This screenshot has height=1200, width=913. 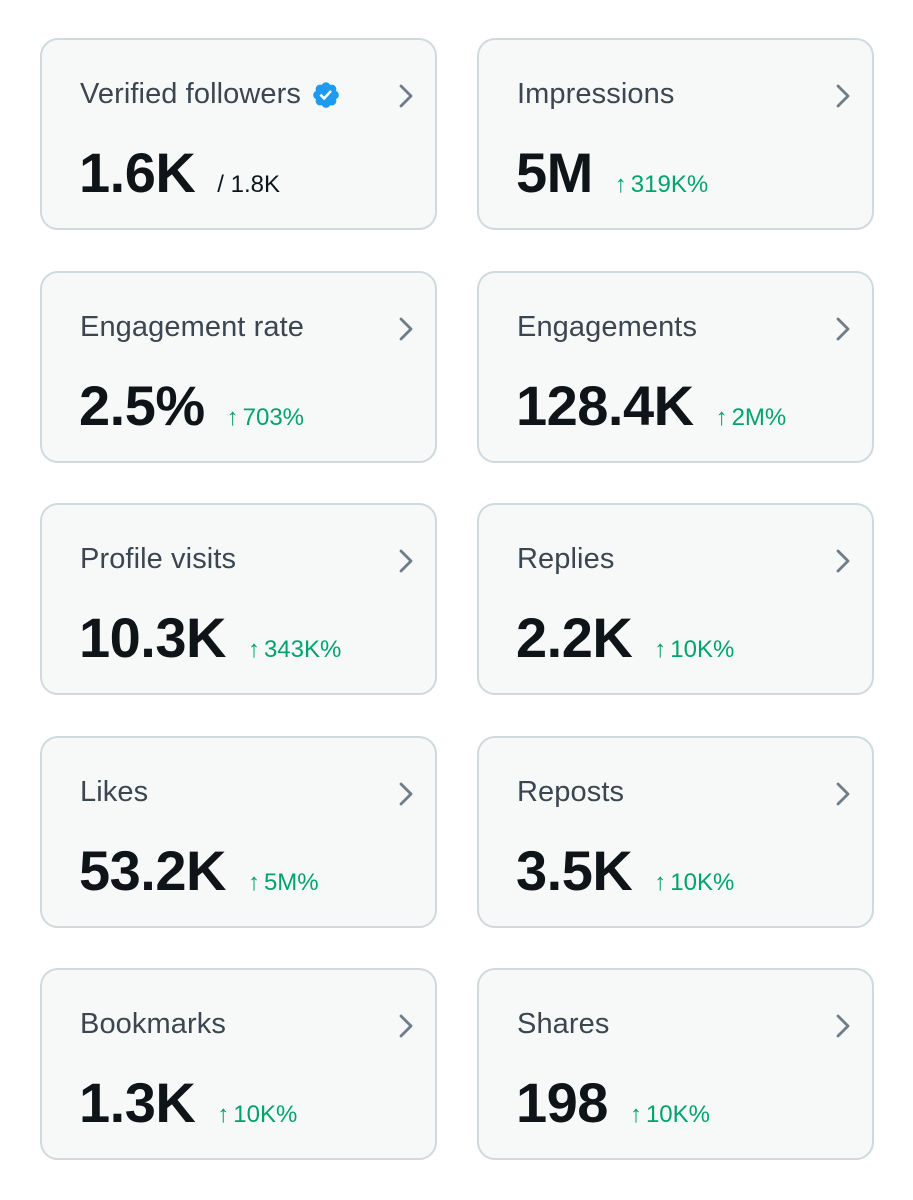 I want to click on metric-value: 1.3K, so click(x=137, y=1102).